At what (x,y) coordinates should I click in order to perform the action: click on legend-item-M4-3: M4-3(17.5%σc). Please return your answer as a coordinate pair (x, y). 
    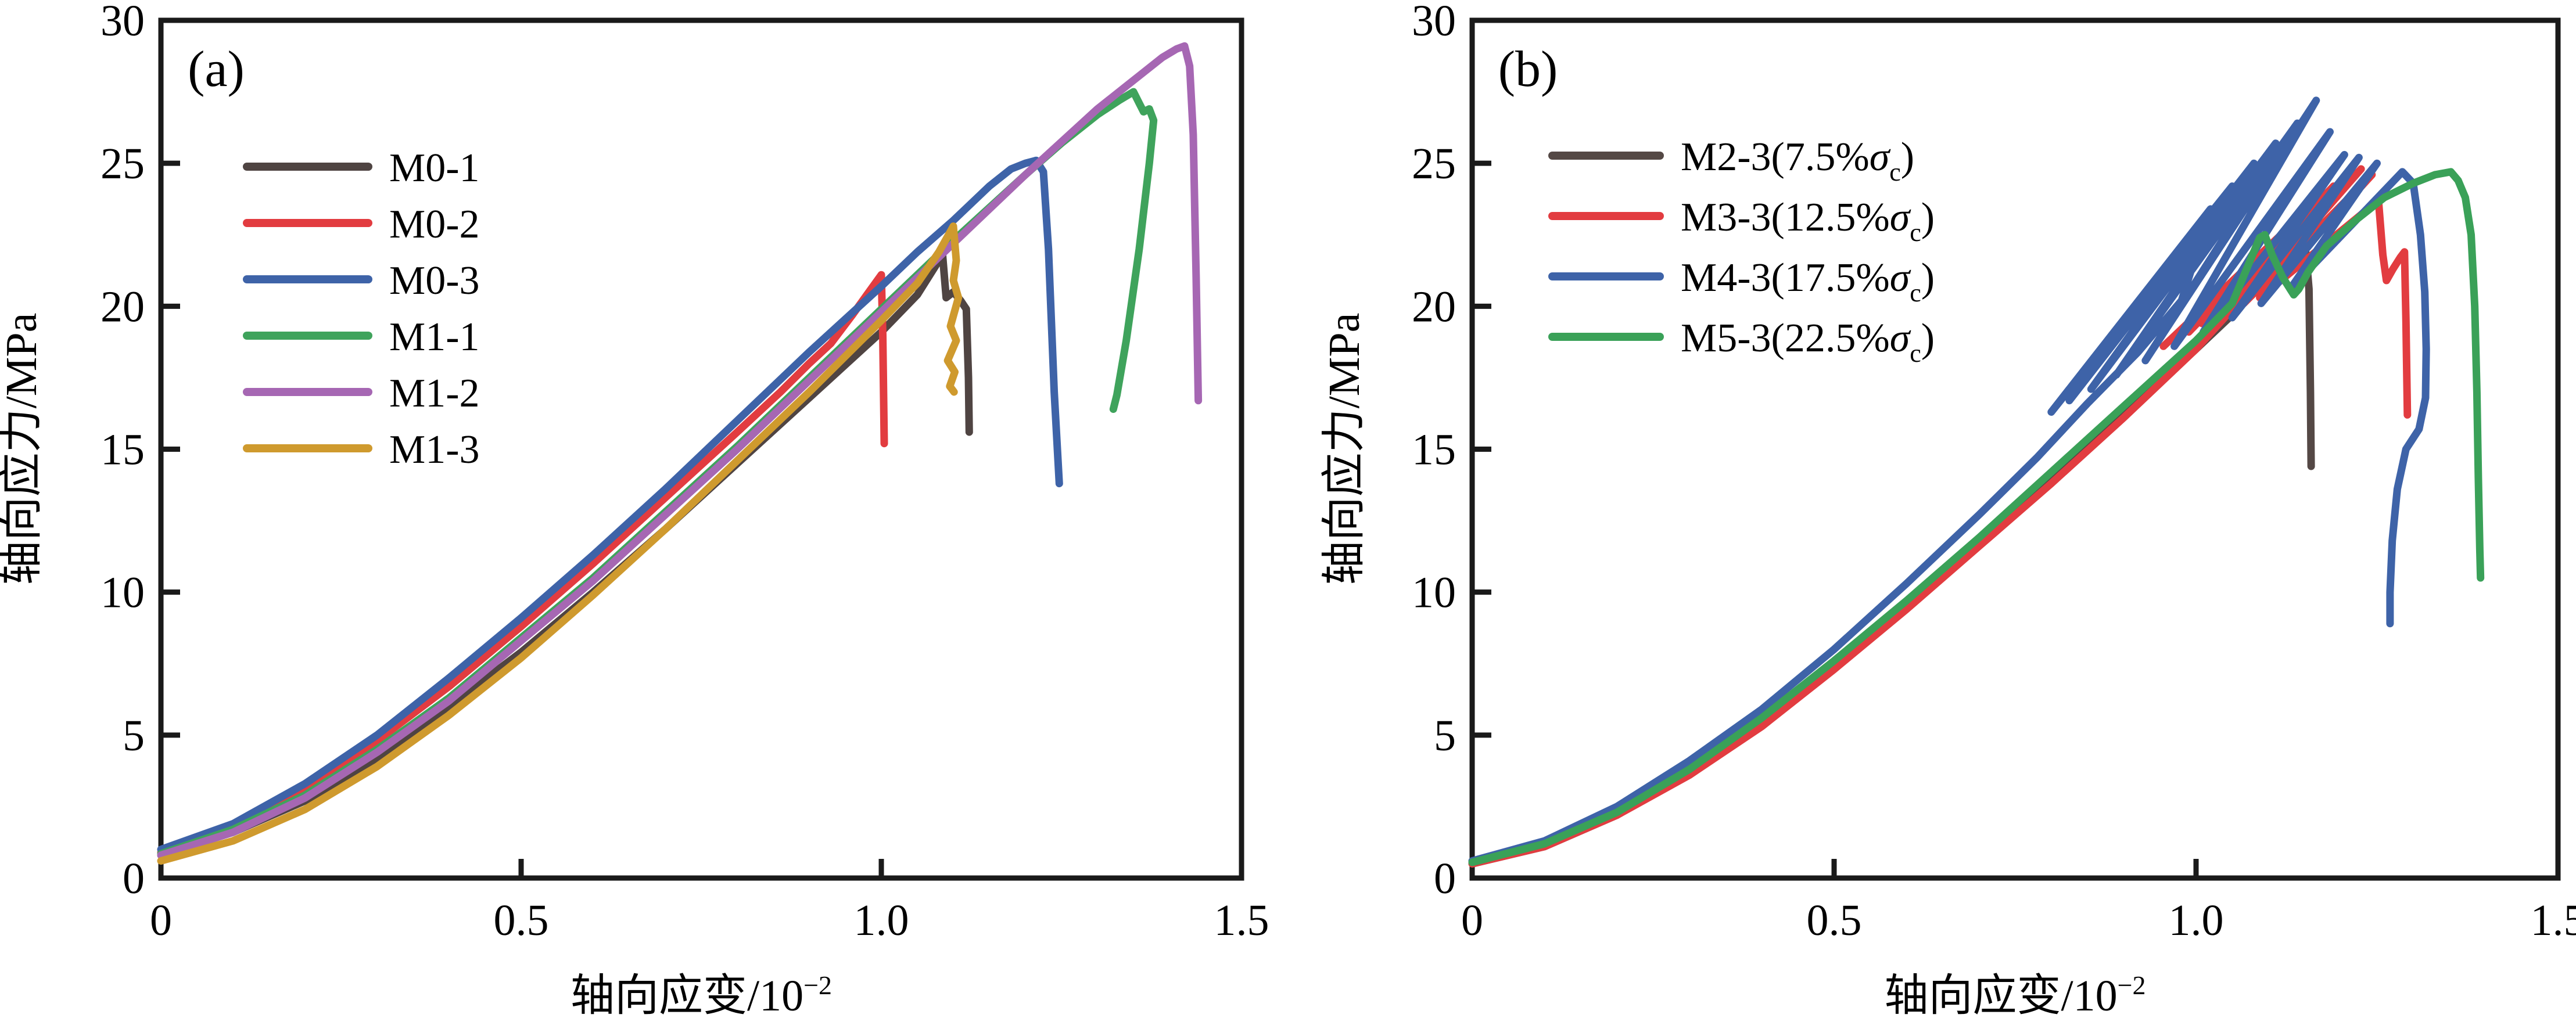
    Looking at the image, I should click on (1741, 281).